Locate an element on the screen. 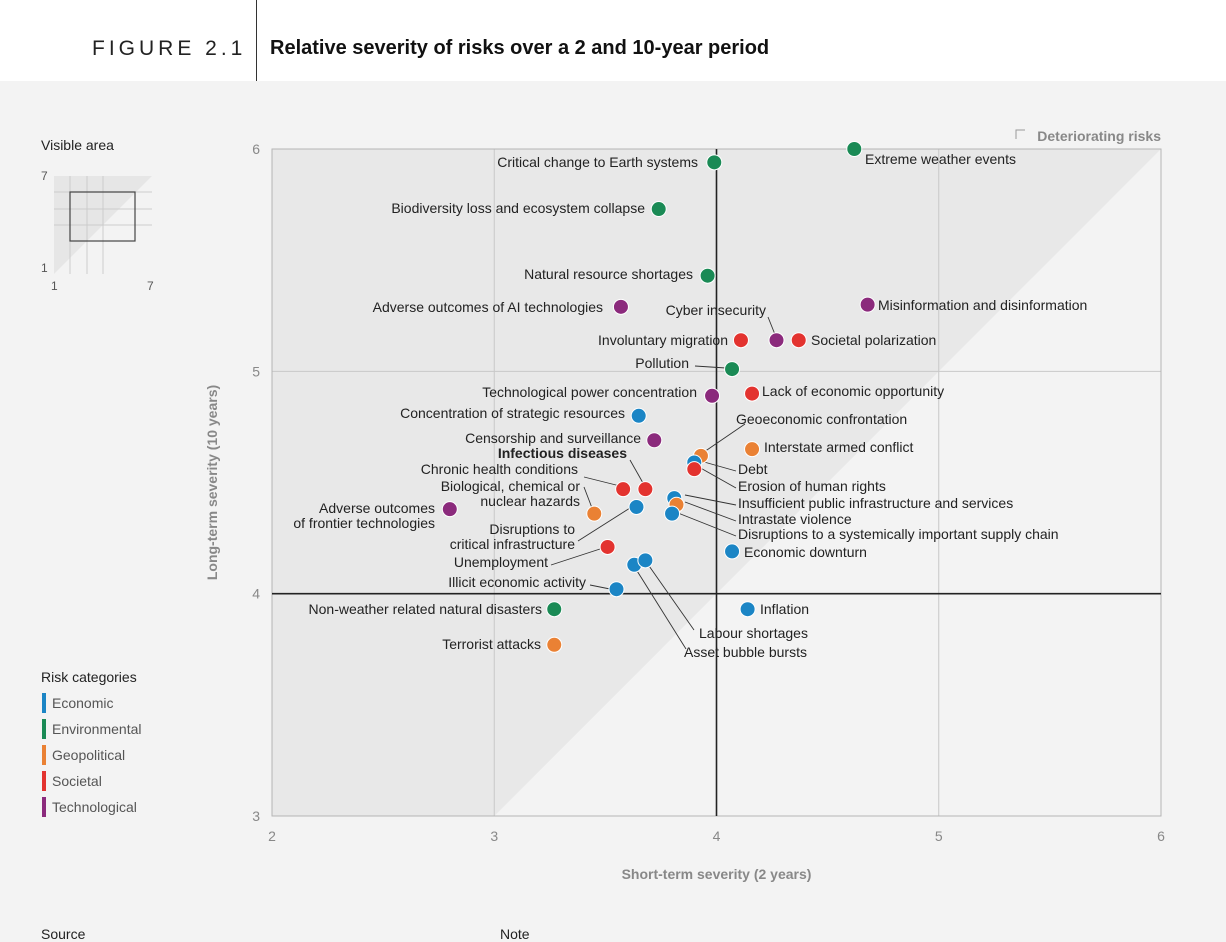 Image resolution: width=1226 pixels, height=942 pixels. x-tick-label: 2 is located at coordinates (272, 836).